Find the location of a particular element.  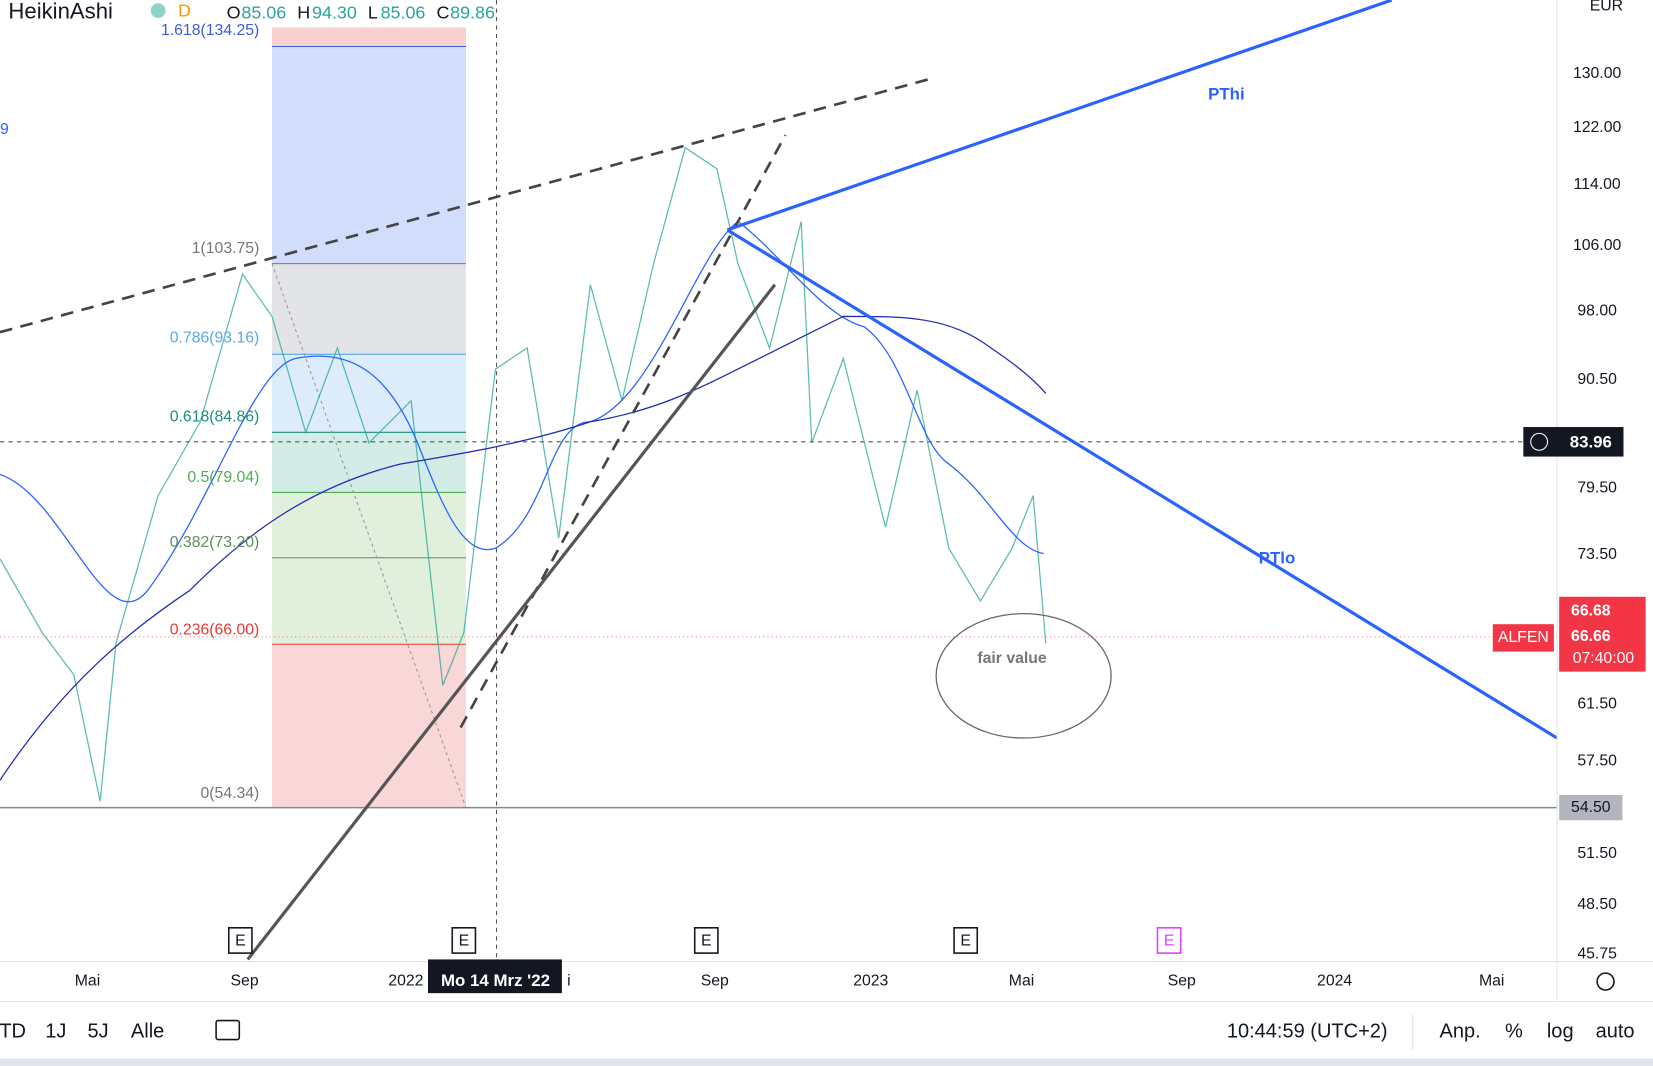

fib-label: 0.786(93.16) is located at coordinates (215, 338).